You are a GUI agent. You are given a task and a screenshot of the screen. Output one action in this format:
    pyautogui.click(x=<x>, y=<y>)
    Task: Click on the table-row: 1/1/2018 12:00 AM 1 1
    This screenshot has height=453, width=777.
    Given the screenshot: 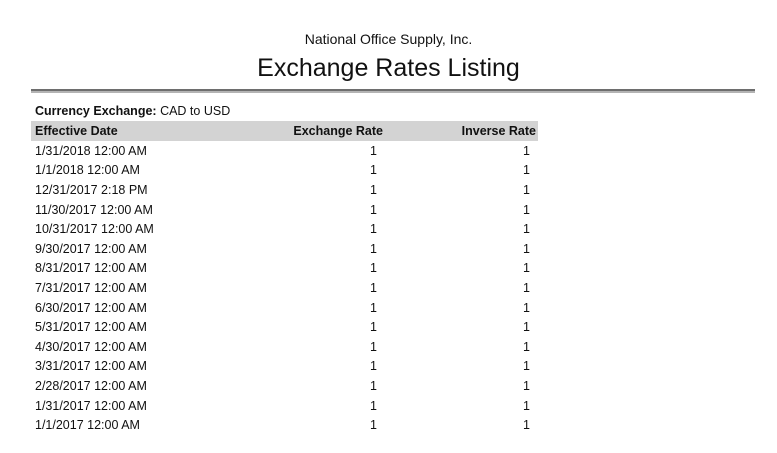 What is the action you would take?
    pyautogui.click(x=284, y=171)
    